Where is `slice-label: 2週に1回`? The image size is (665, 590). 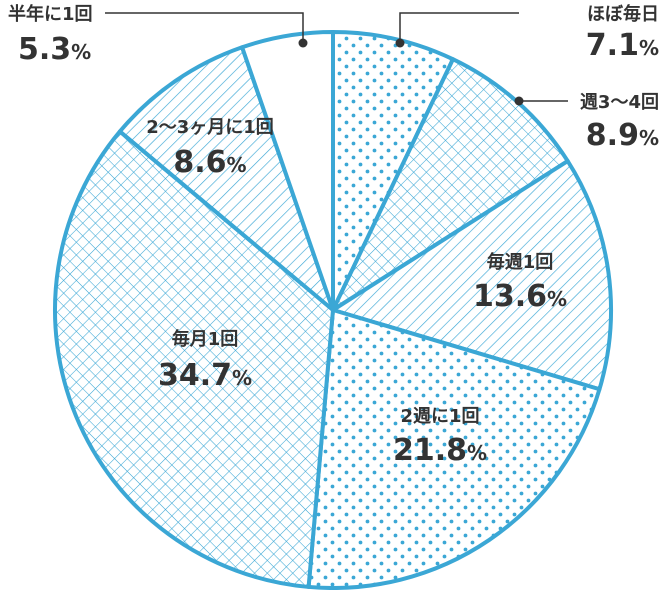 slice-label: 2週に1回 is located at coordinates (439, 416).